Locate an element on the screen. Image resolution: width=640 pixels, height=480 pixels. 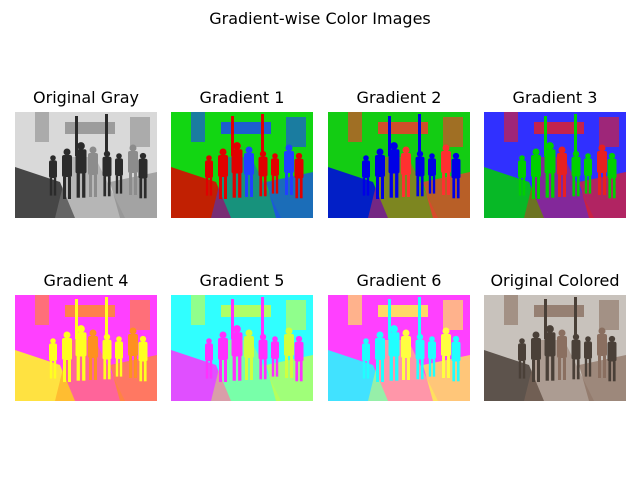
panel-title: Original Gray is located at coordinates (86, 97).